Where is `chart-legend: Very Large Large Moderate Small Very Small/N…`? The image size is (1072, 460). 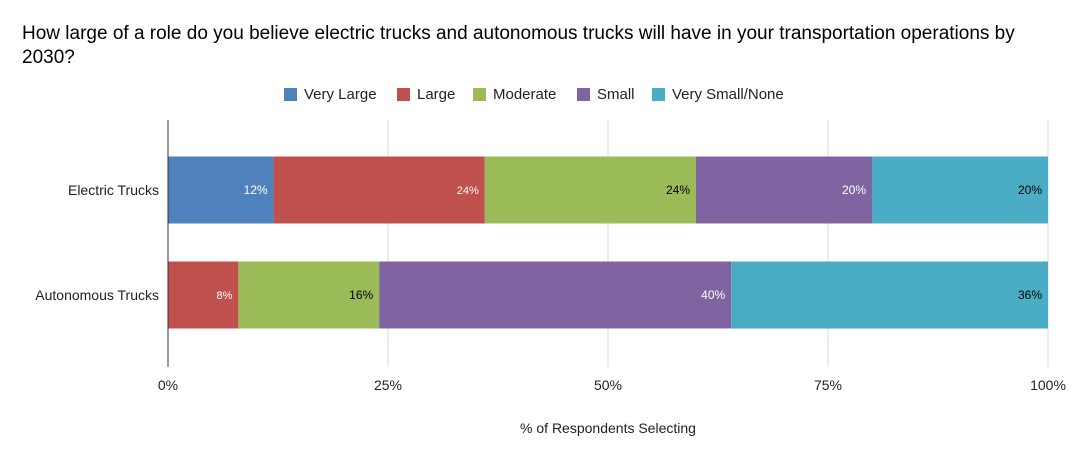 chart-legend: Very Large Large Moderate Small Very Small/N… is located at coordinates (536, 96).